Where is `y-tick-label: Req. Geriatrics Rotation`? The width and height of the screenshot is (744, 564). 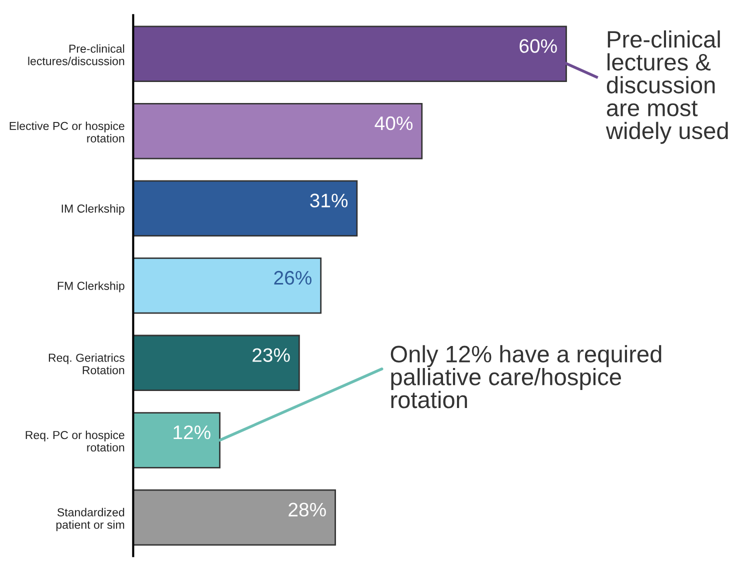
y-tick-label: Req. Geriatrics Rotation is located at coordinates (86, 363).